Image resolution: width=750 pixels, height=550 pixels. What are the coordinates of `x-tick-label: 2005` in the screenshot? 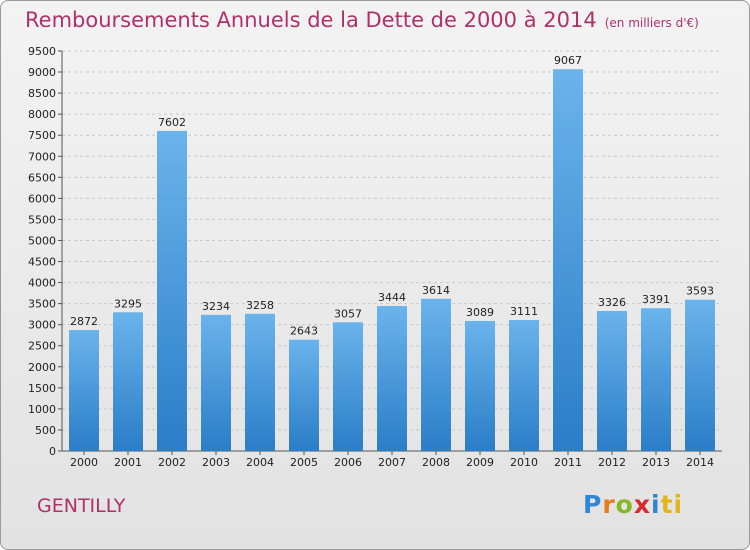 It's located at (304, 462).